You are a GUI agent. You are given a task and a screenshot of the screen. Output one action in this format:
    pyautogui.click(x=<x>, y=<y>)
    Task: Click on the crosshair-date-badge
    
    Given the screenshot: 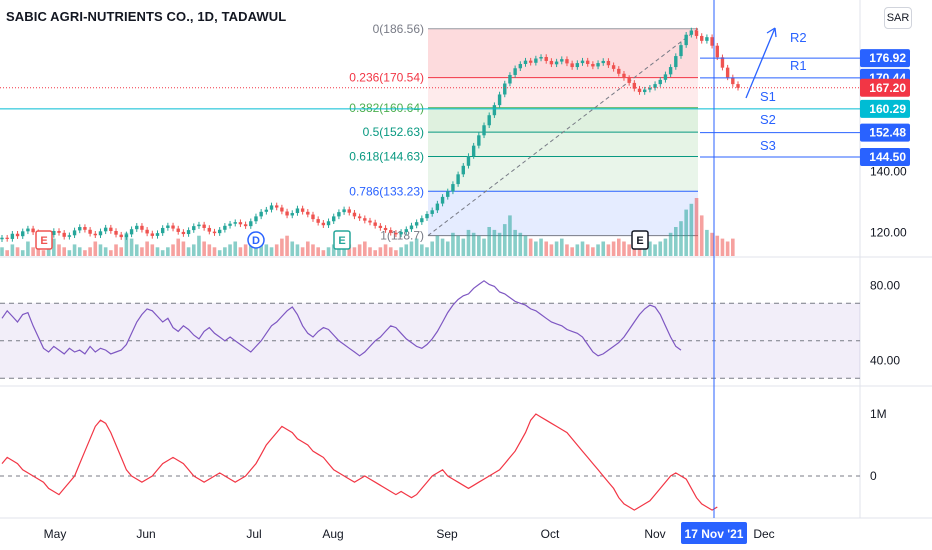 What is the action you would take?
    pyautogui.click(x=714, y=533)
    